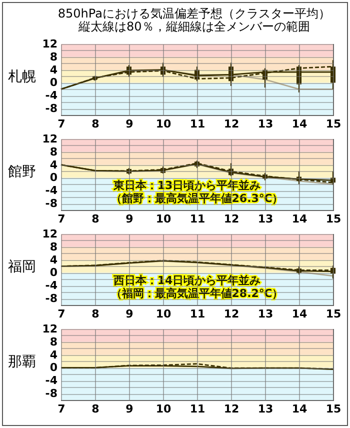 The height and width of the screenshot is (428, 350). Describe the element at coordinates (197, 198) in the screenshot. I see `annotation: （館野：最高気温平年値26.3℃）` at that location.